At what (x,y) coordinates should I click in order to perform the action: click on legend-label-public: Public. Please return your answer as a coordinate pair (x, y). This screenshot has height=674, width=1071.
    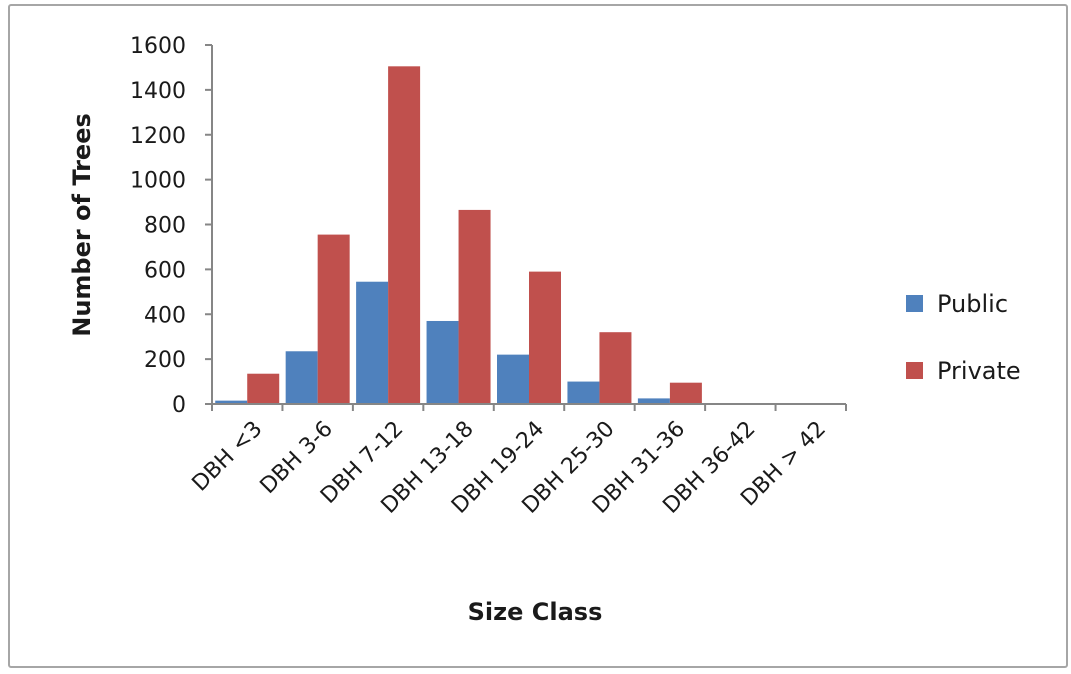
    Looking at the image, I should click on (972, 304).